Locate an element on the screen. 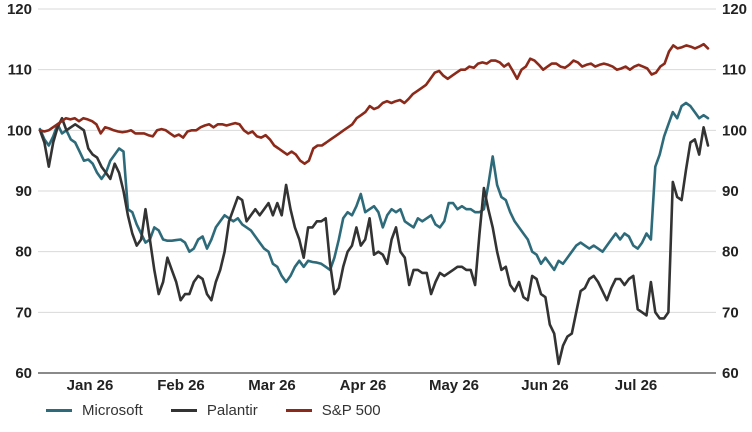 This screenshot has width=752, height=432. y-tick-label-right: 80 is located at coordinates (730, 252).